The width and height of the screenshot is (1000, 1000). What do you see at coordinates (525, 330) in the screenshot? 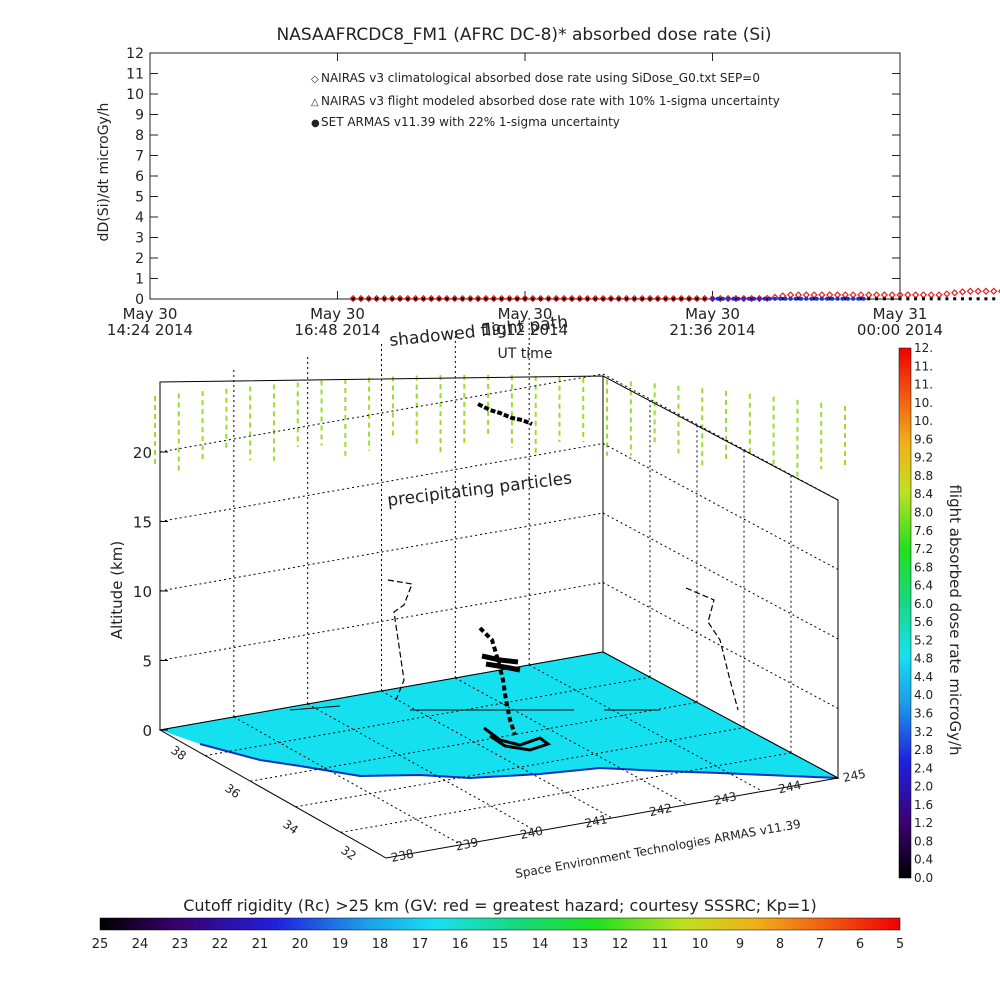
I see `x-tick-label-time: 19:12 2014` at bounding box center [525, 330].